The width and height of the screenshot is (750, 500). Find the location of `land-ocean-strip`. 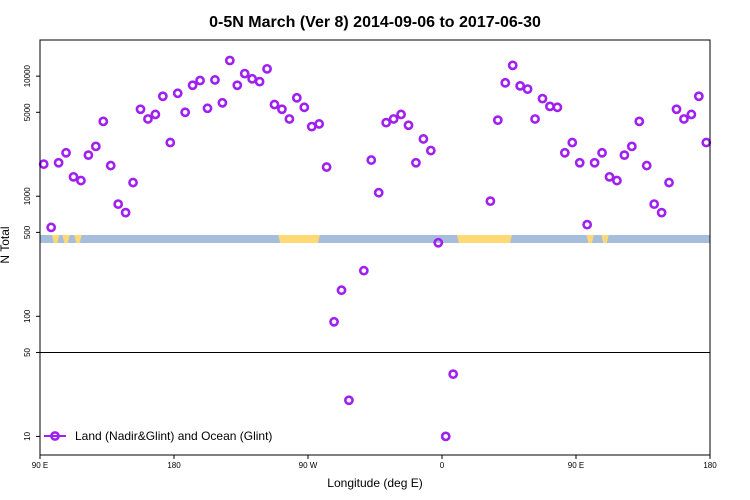

land-ocean-strip is located at coordinates (375, 239).